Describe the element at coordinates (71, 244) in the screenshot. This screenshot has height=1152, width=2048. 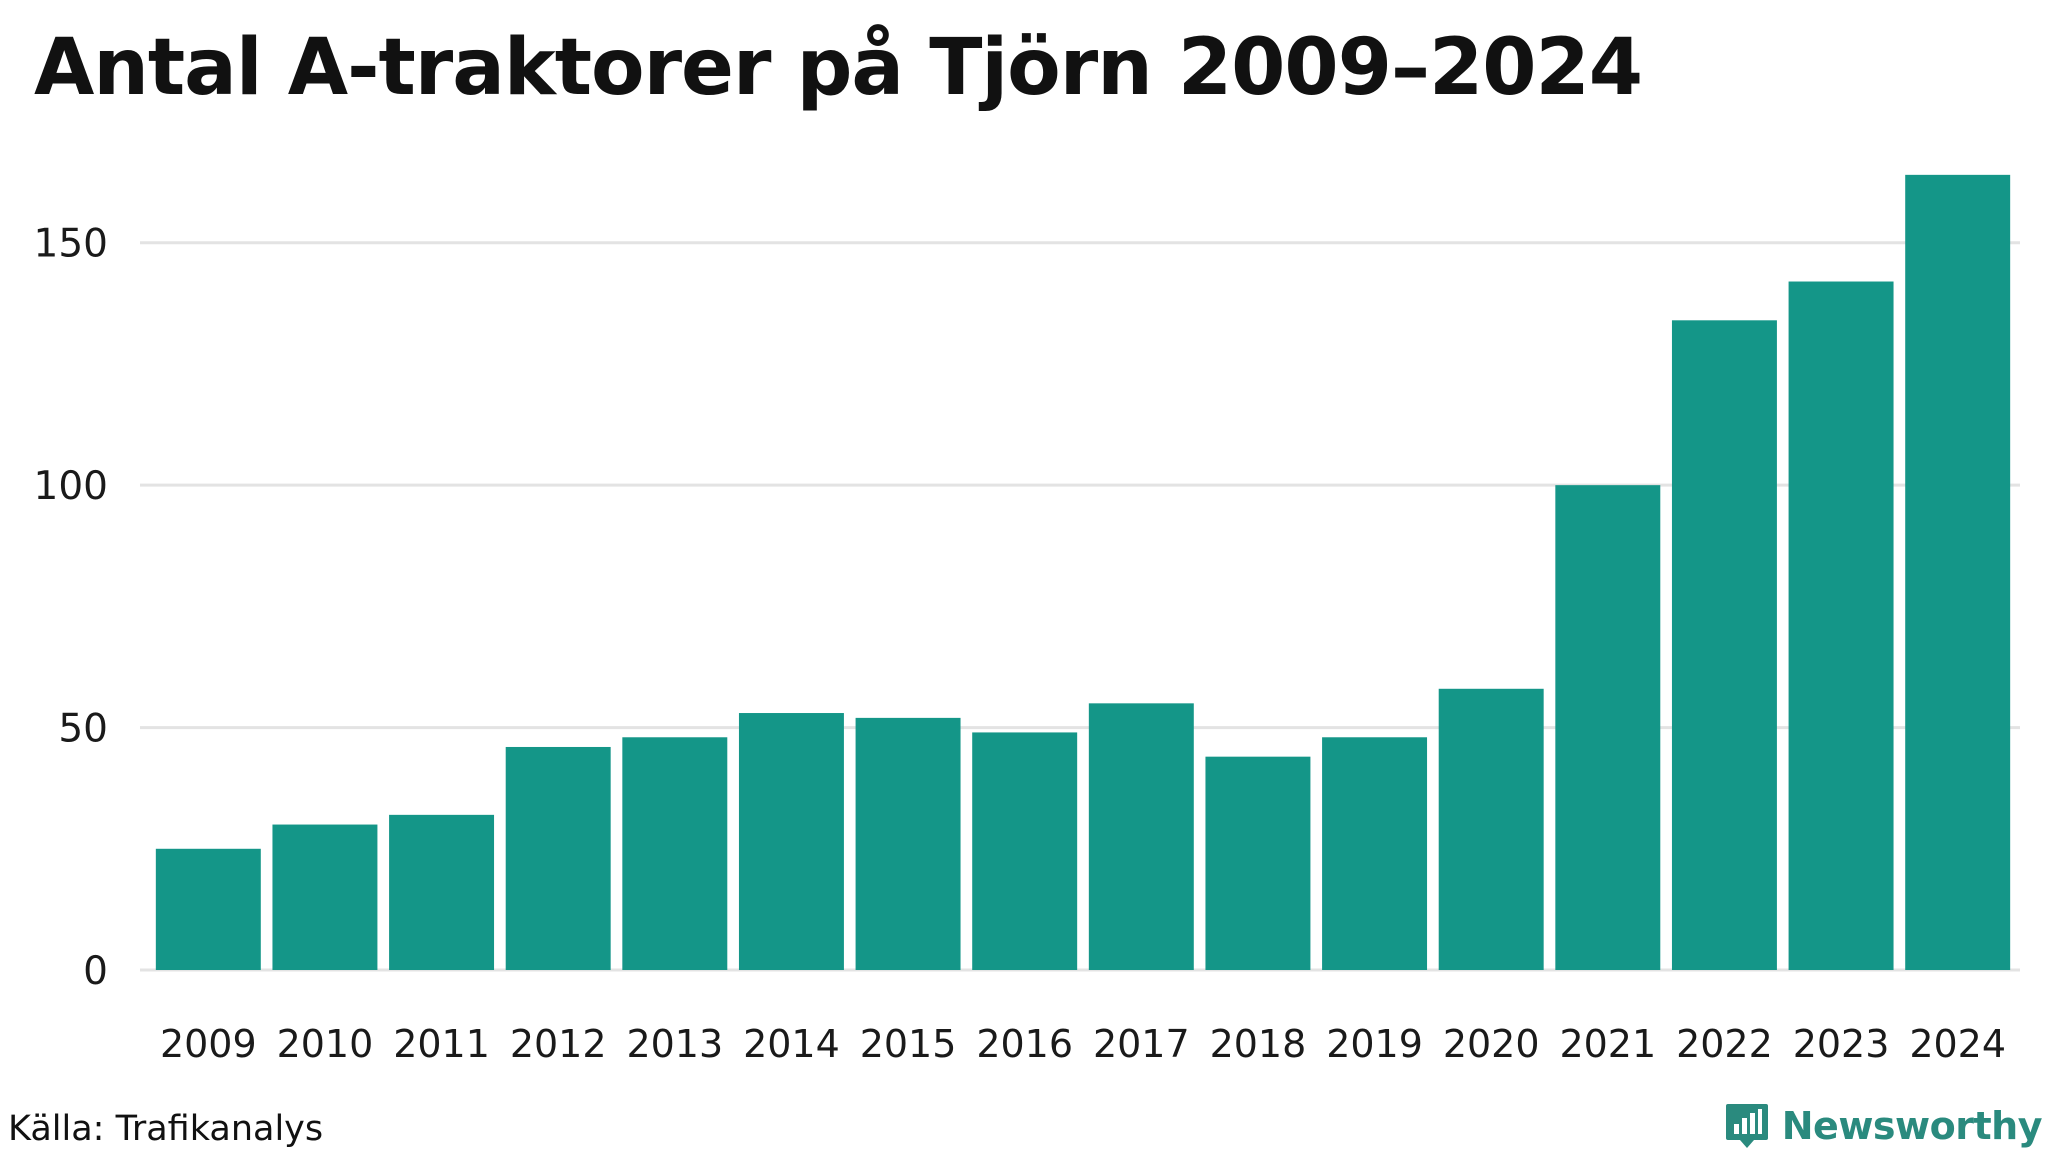
I see `y-tick-label: 150` at that location.